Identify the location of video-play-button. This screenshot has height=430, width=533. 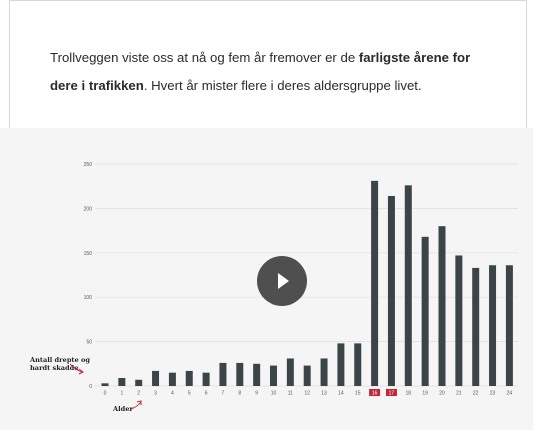
(282, 281).